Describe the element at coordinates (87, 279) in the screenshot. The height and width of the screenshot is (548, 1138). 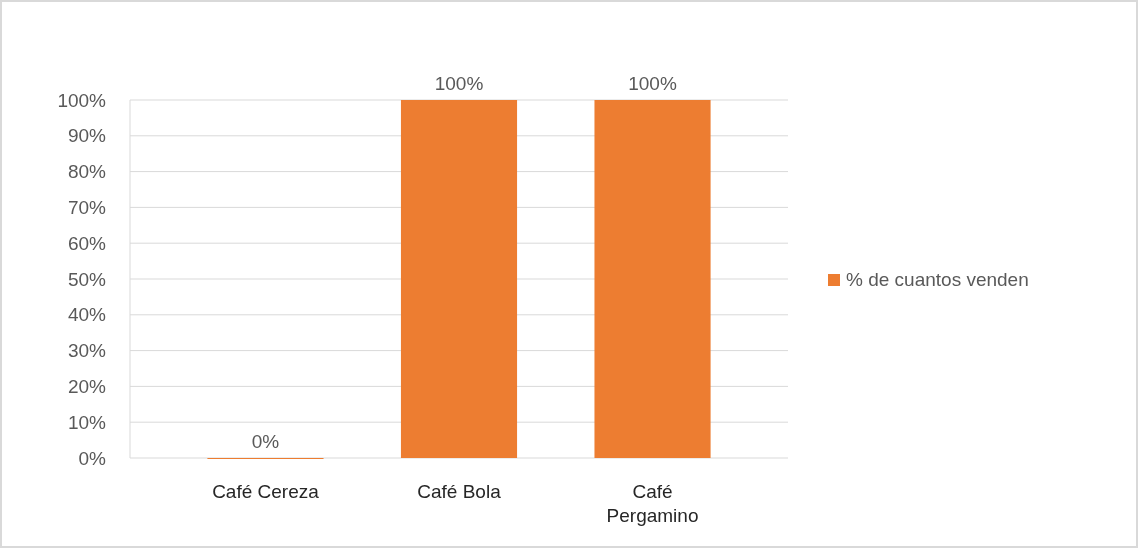
I see `y-tick-label: 50%` at that location.